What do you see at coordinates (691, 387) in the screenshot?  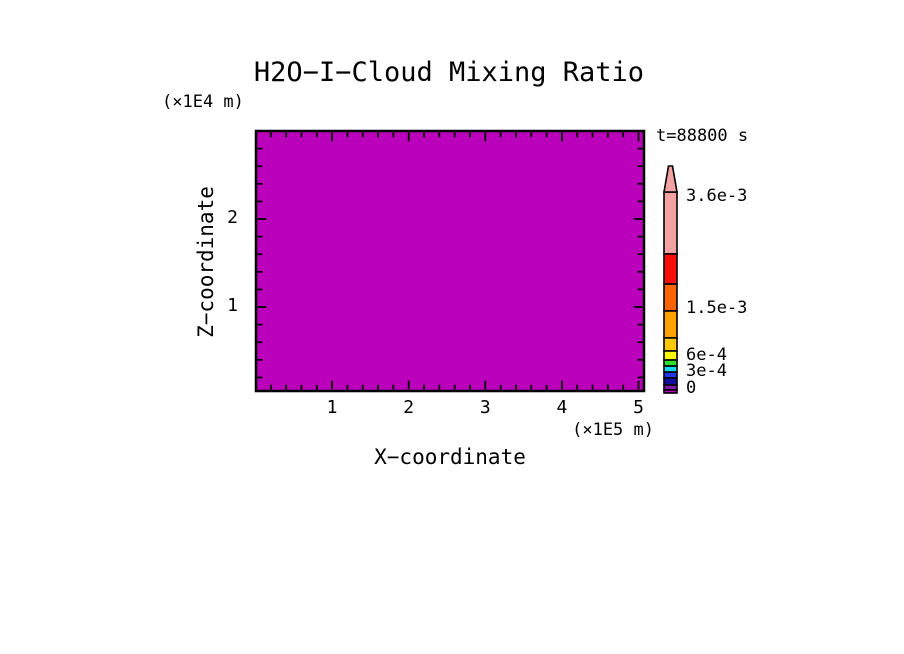 I see `colorbar-tick-label: 0` at bounding box center [691, 387].